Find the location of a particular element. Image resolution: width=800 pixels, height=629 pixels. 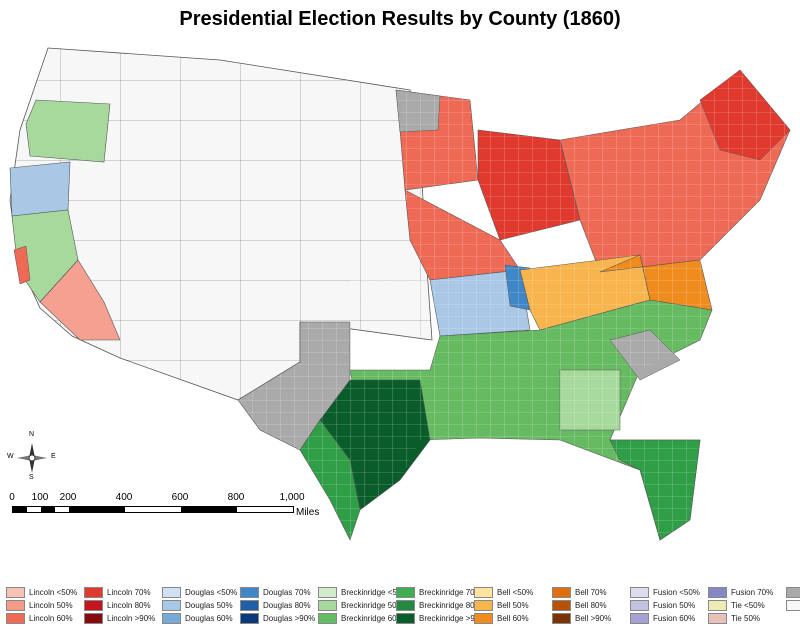

legend-label: Fusion 70% is located at coordinates (752, 592).